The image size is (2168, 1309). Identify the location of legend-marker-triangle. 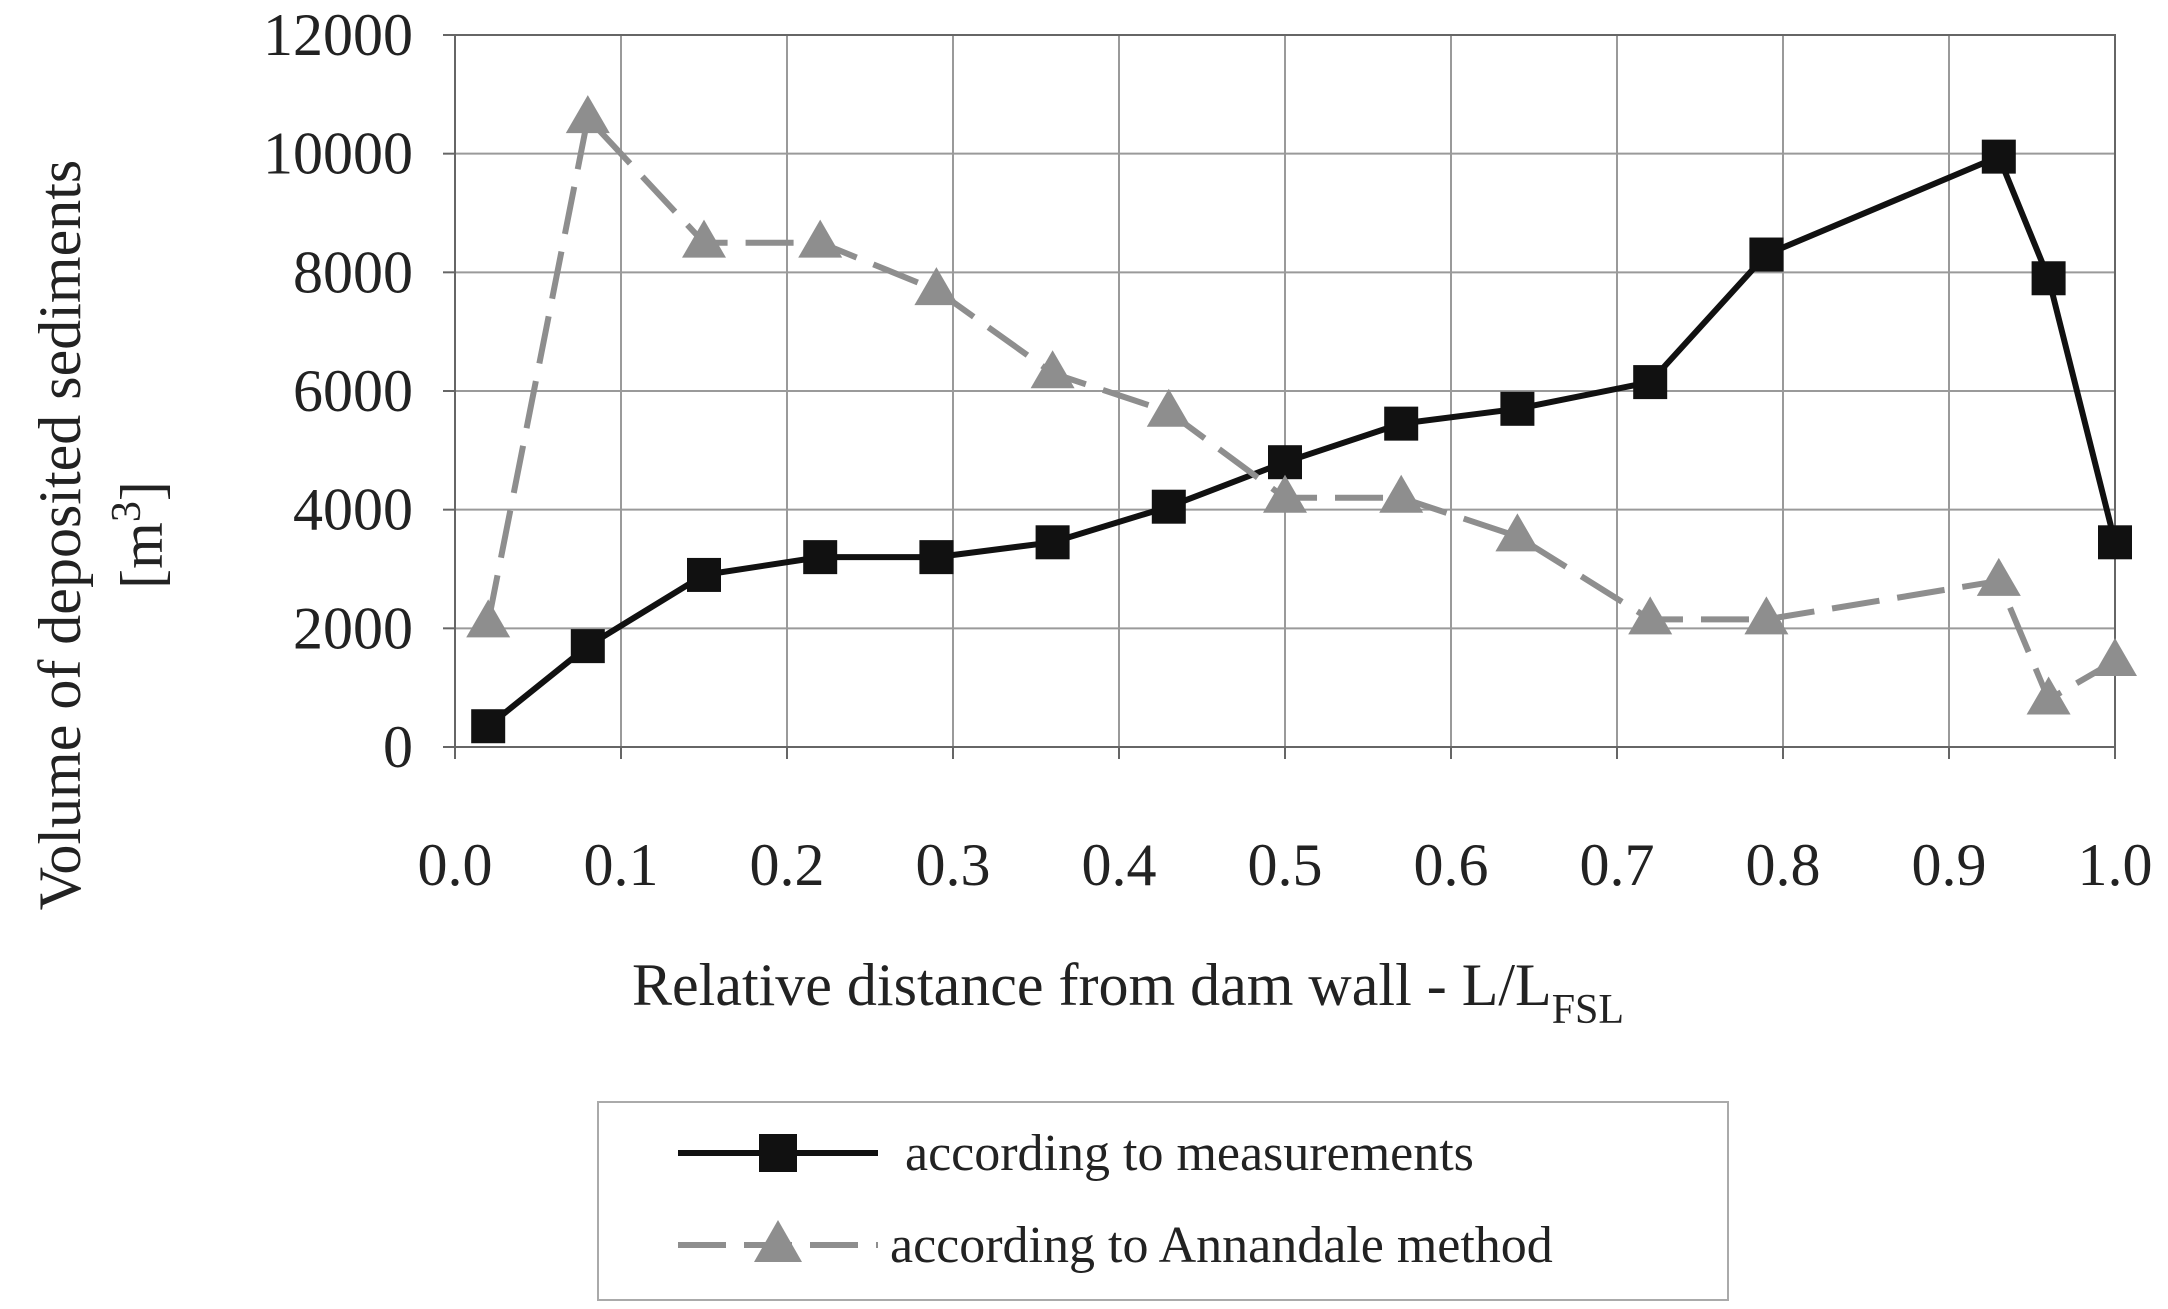
(778, 1241).